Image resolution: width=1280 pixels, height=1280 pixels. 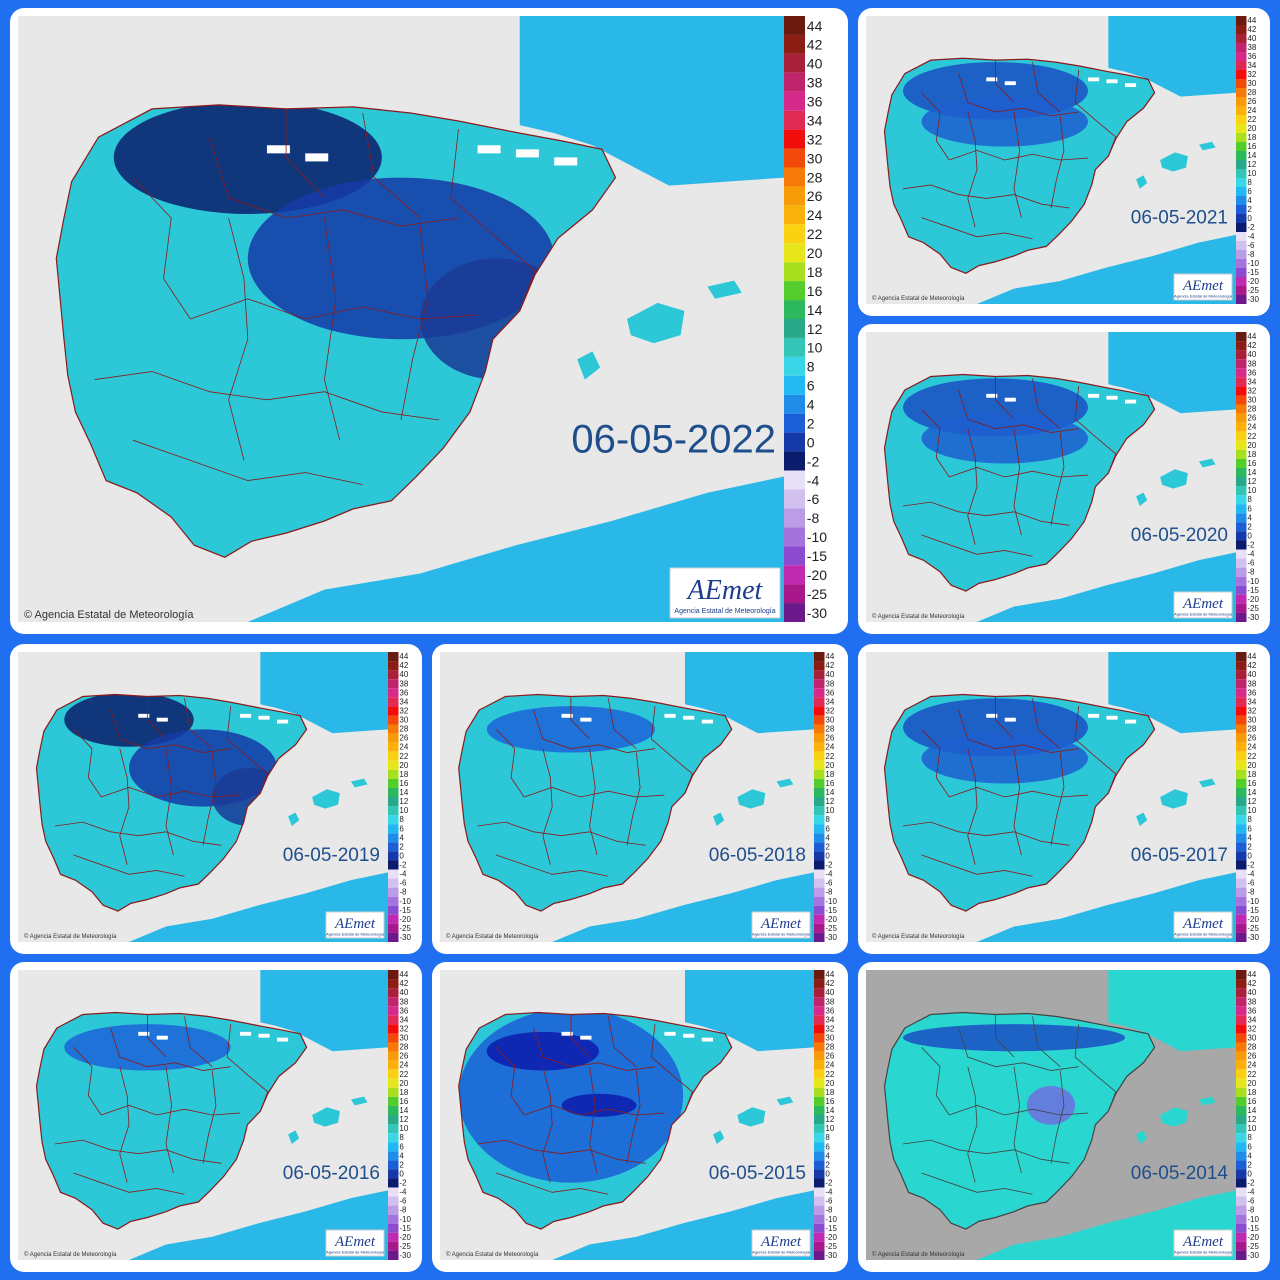 What do you see at coordinates (1172, 56) in the screenshot?
I see `france-area` at bounding box center [1172, 56].